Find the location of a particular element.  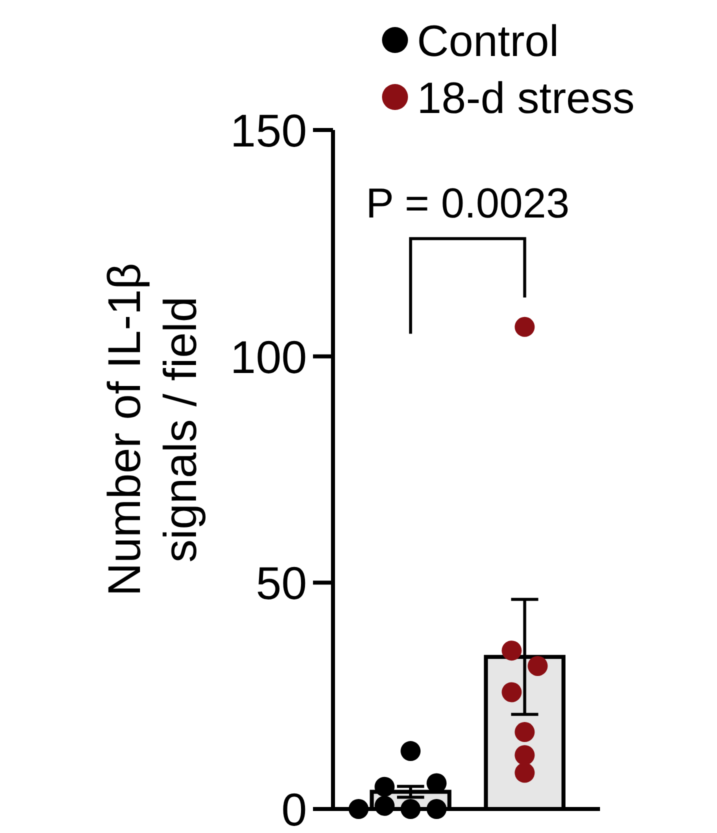

y-tick-label: 150 is located at coordinates (268, 130).